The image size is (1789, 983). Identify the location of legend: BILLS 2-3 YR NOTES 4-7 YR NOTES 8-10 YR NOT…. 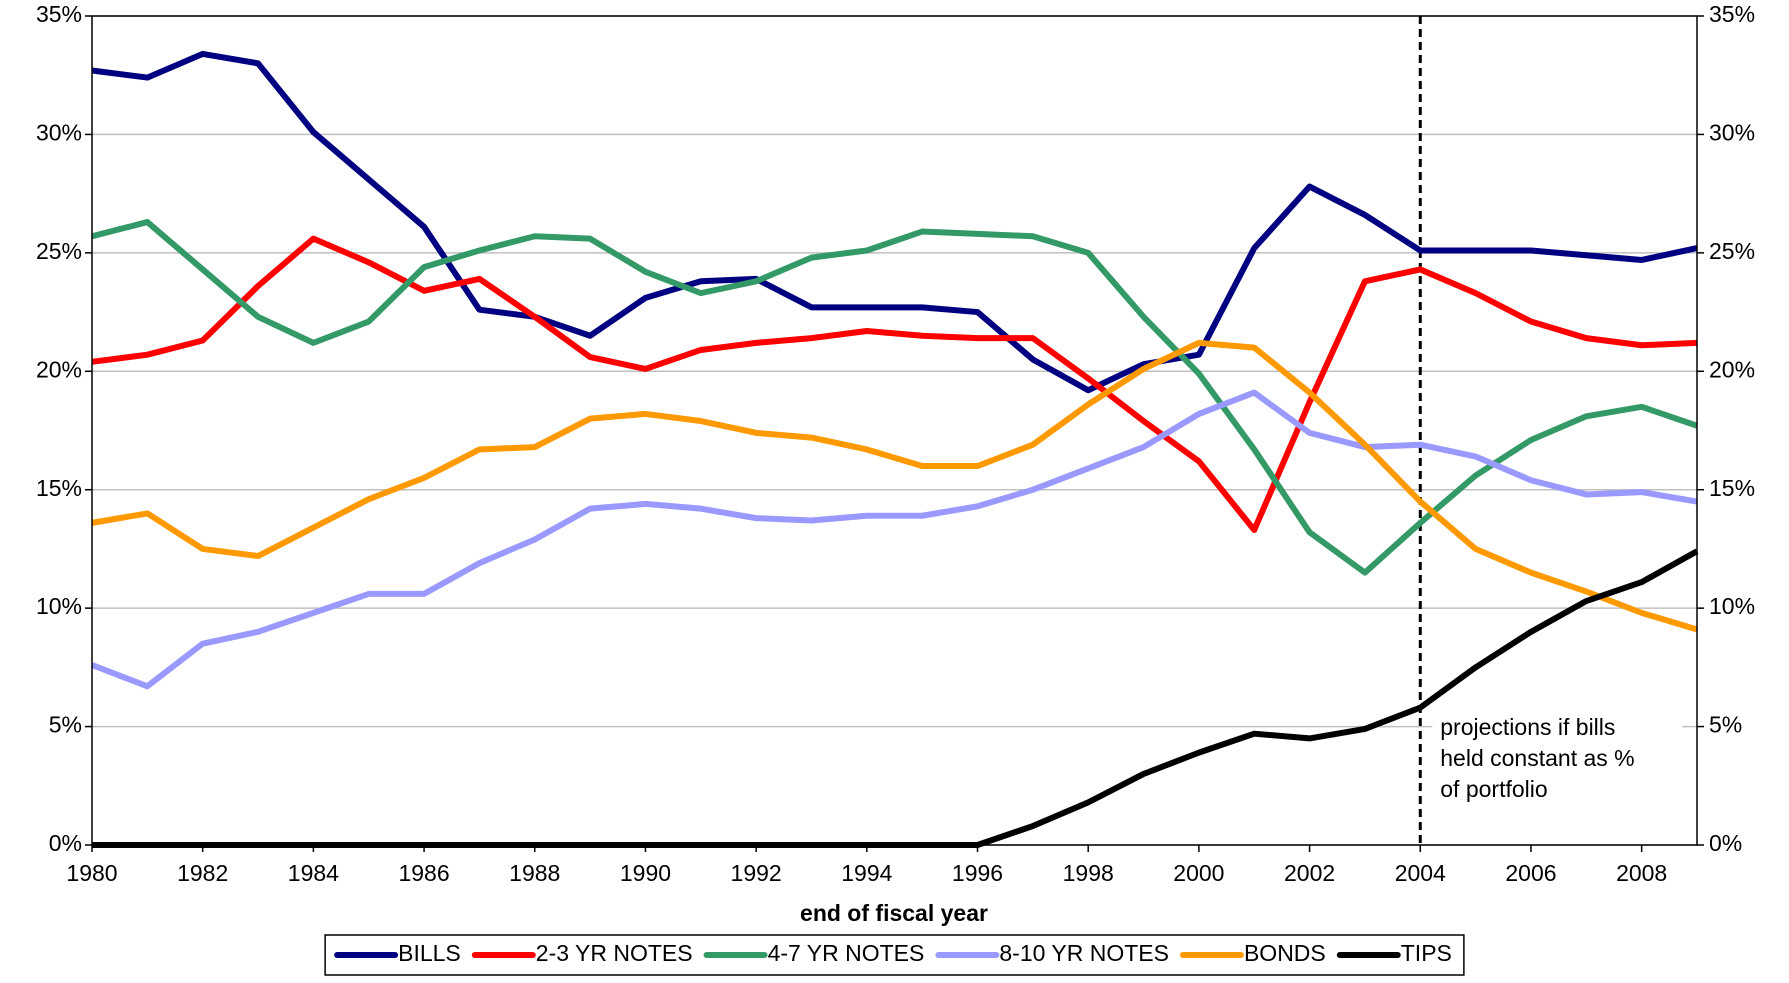
(894, 955).